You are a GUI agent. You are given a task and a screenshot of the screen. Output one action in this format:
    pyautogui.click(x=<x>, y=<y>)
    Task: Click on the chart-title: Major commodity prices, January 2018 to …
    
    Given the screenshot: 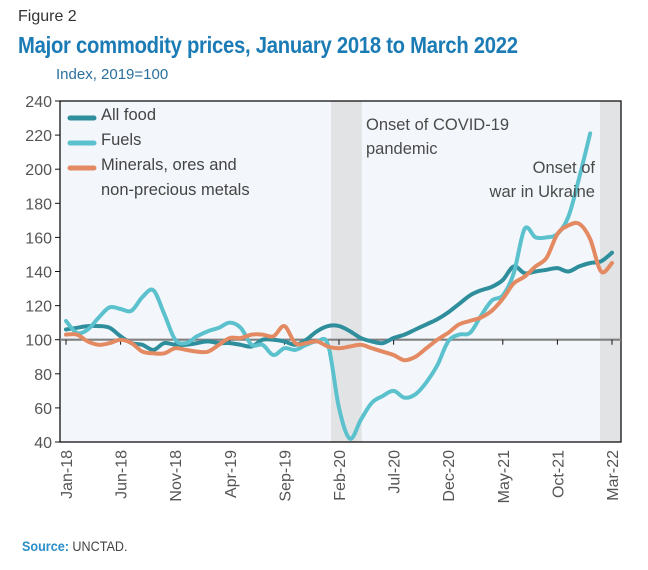 What is the action you would take?
    pyautogui.click(x=268, y=45)
    